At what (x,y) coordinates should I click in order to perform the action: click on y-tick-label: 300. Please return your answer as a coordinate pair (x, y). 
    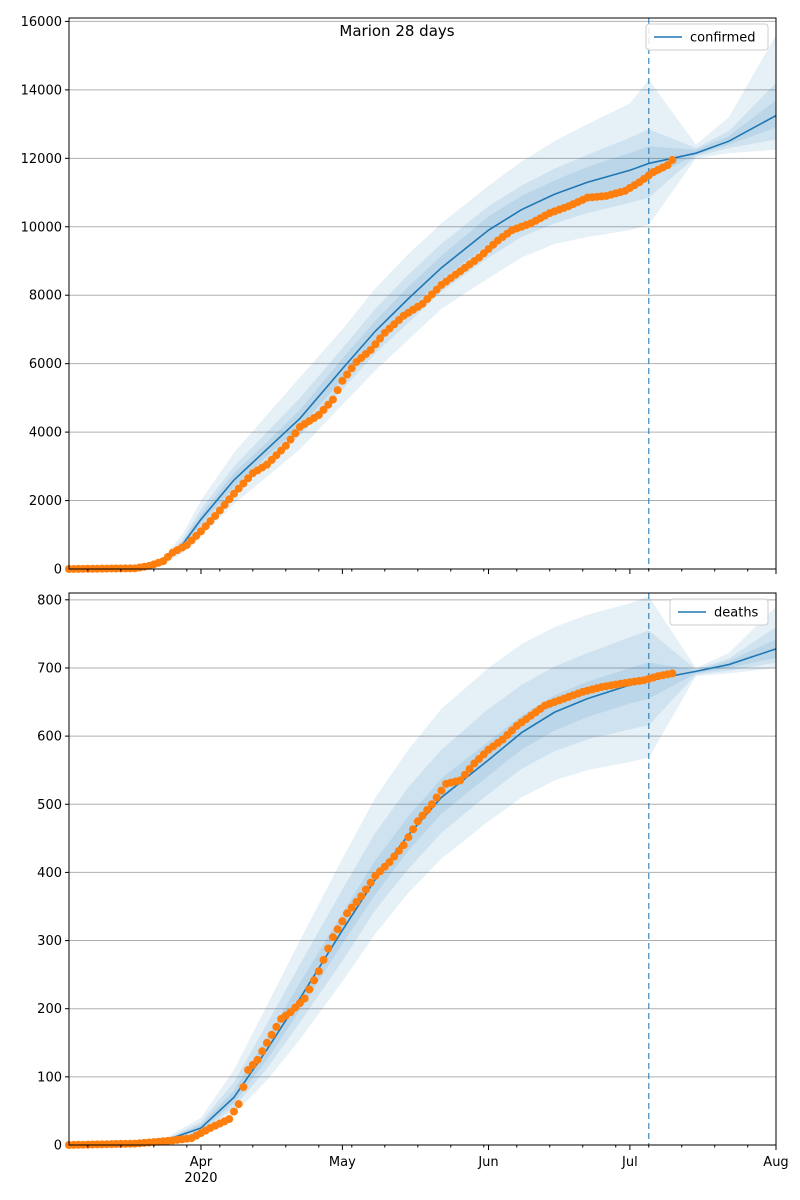
    Looking at the image, I should click on (49, 941).